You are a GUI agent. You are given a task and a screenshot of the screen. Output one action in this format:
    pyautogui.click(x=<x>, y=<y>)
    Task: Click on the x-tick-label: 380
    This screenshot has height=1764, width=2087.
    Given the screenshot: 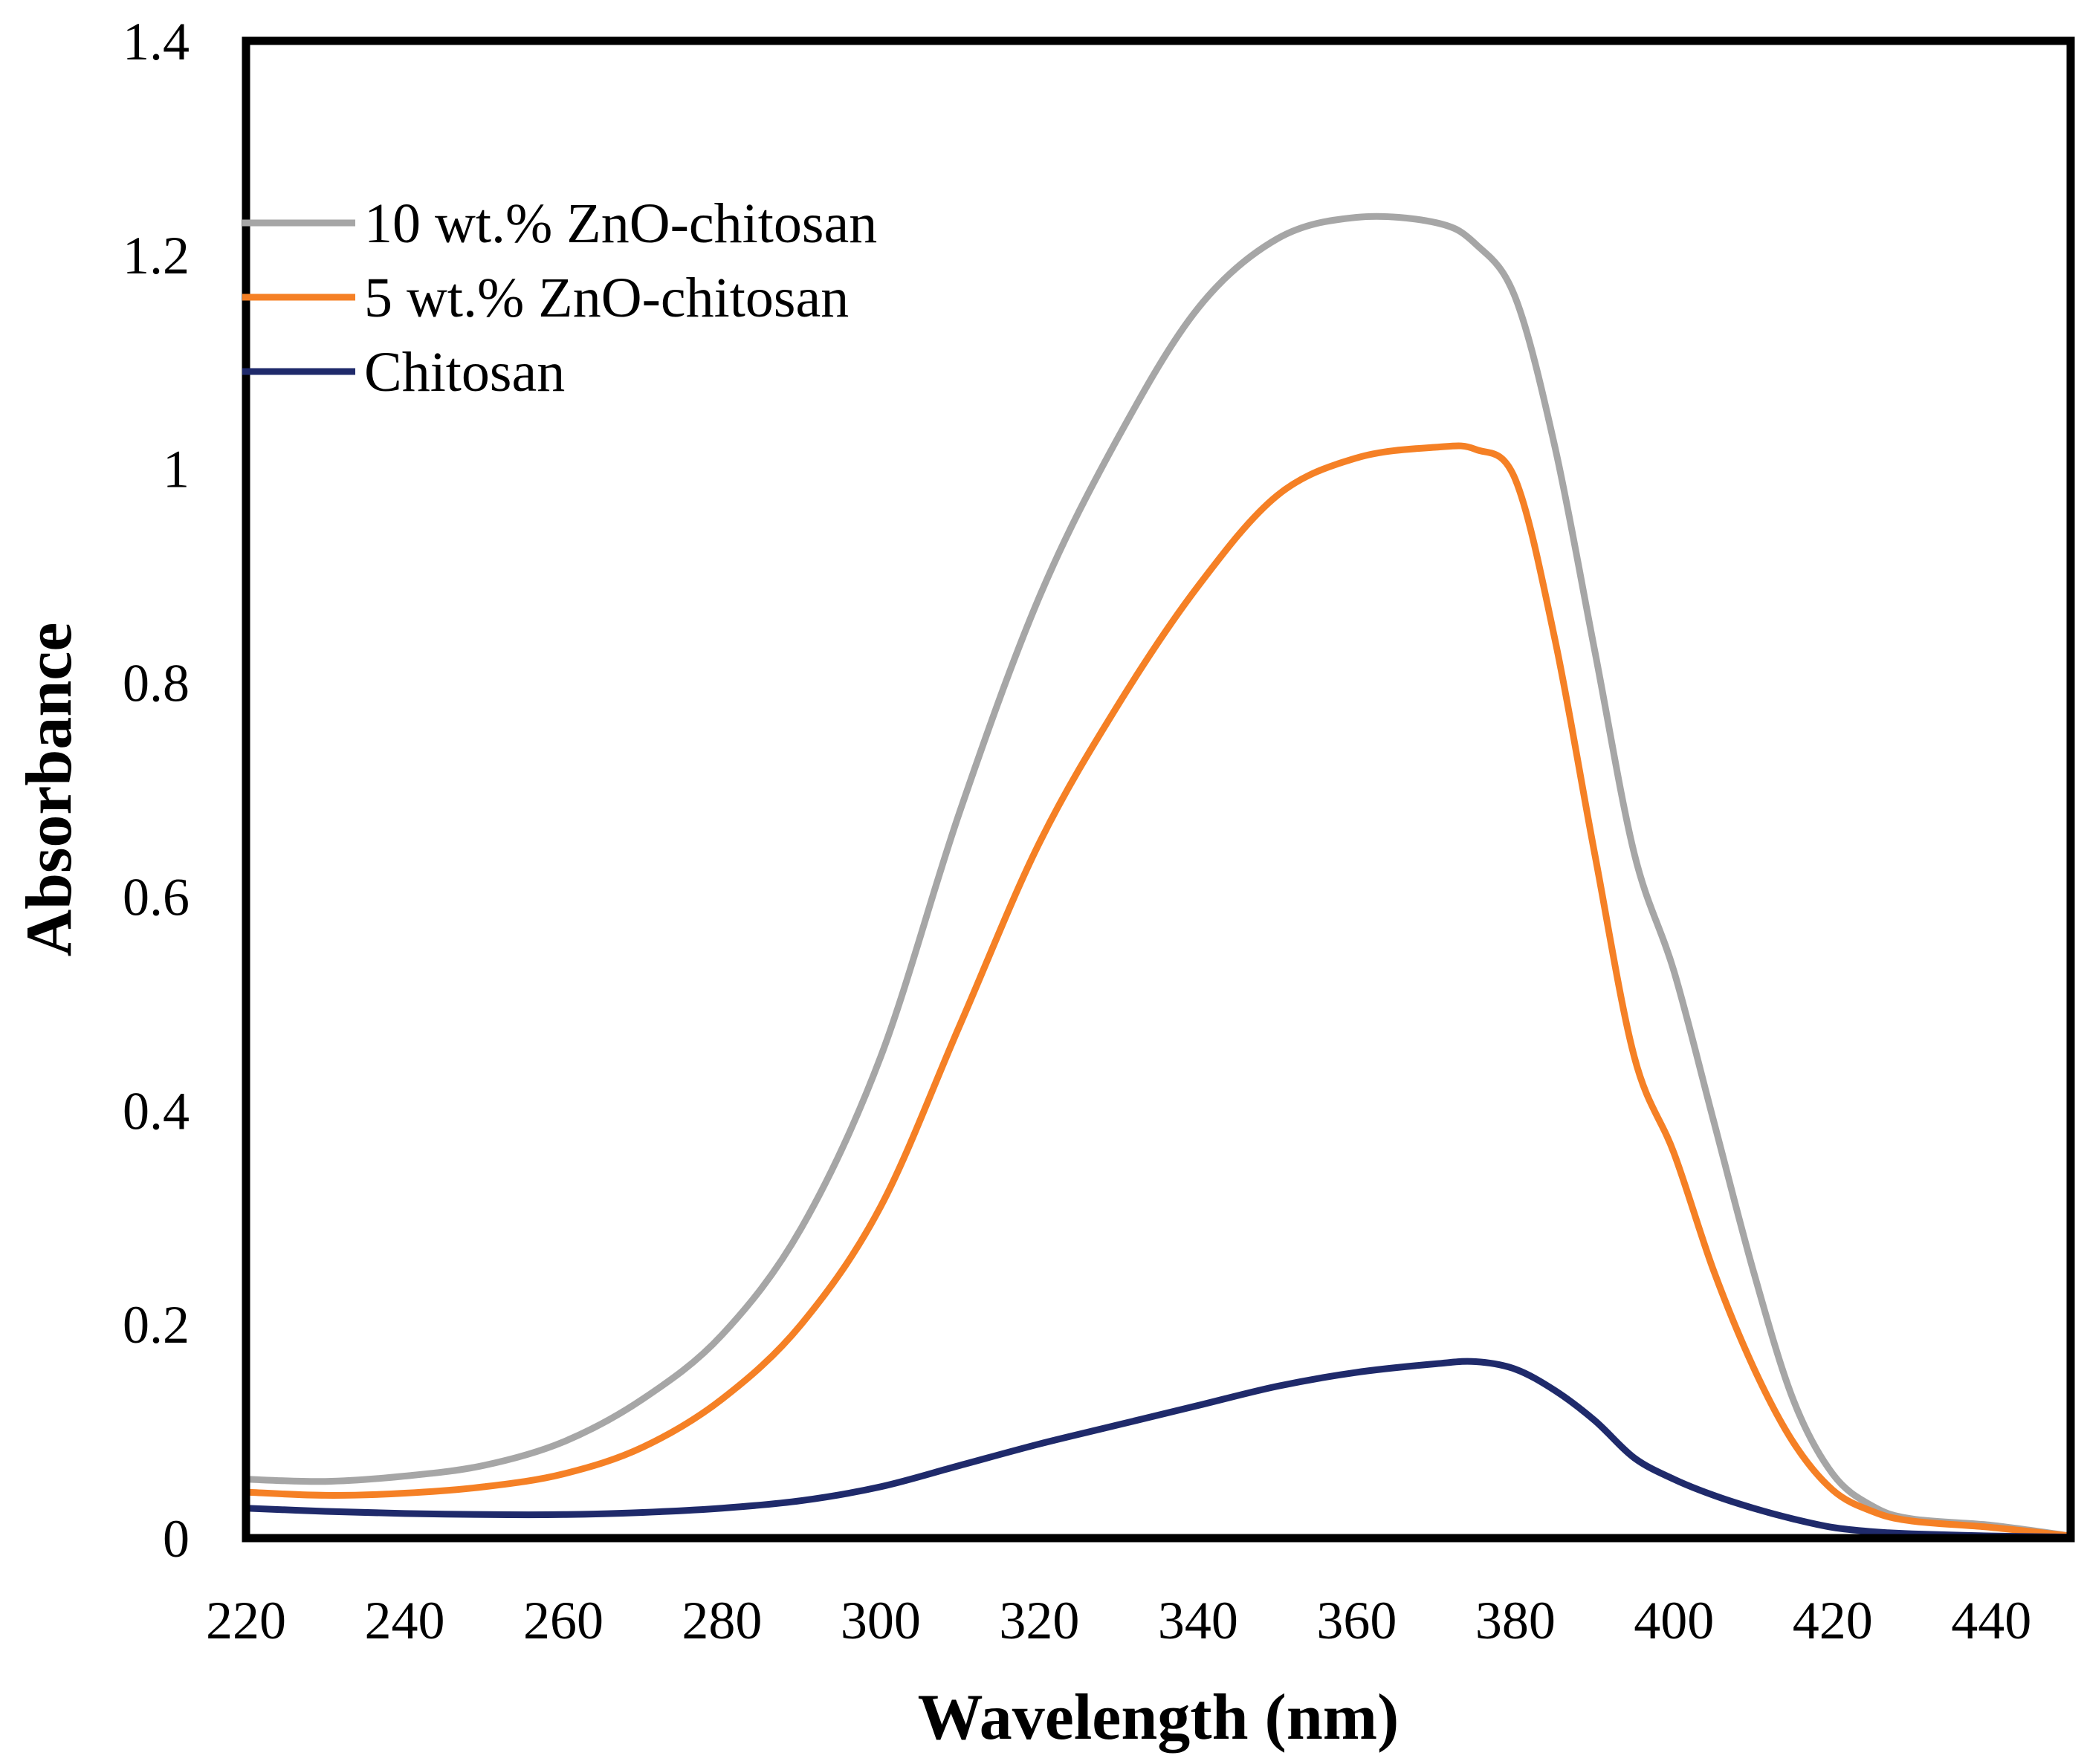 What is the action you would take?
    pyautogui.click(x=1516, y=1620)
    